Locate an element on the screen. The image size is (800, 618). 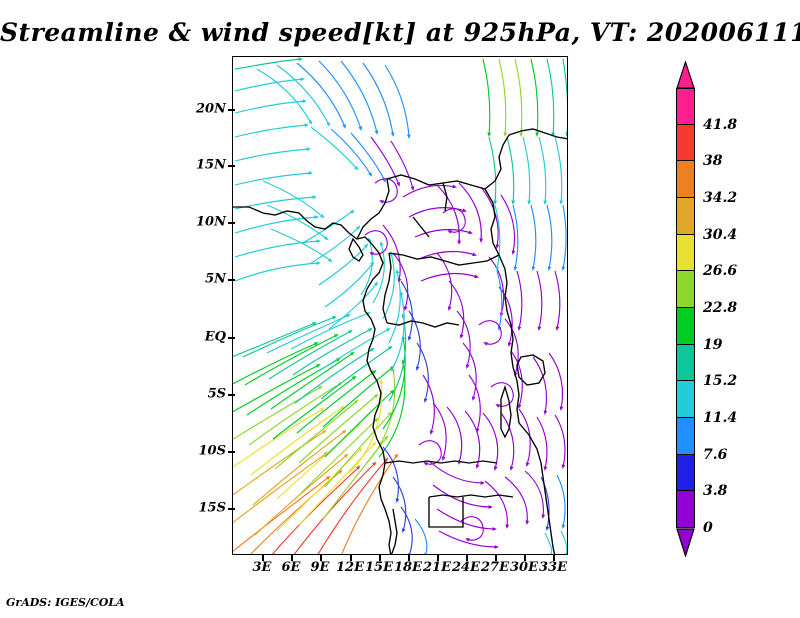
footer-credit: GrADS: IGES/COLA is located at coordinates (65, 602).